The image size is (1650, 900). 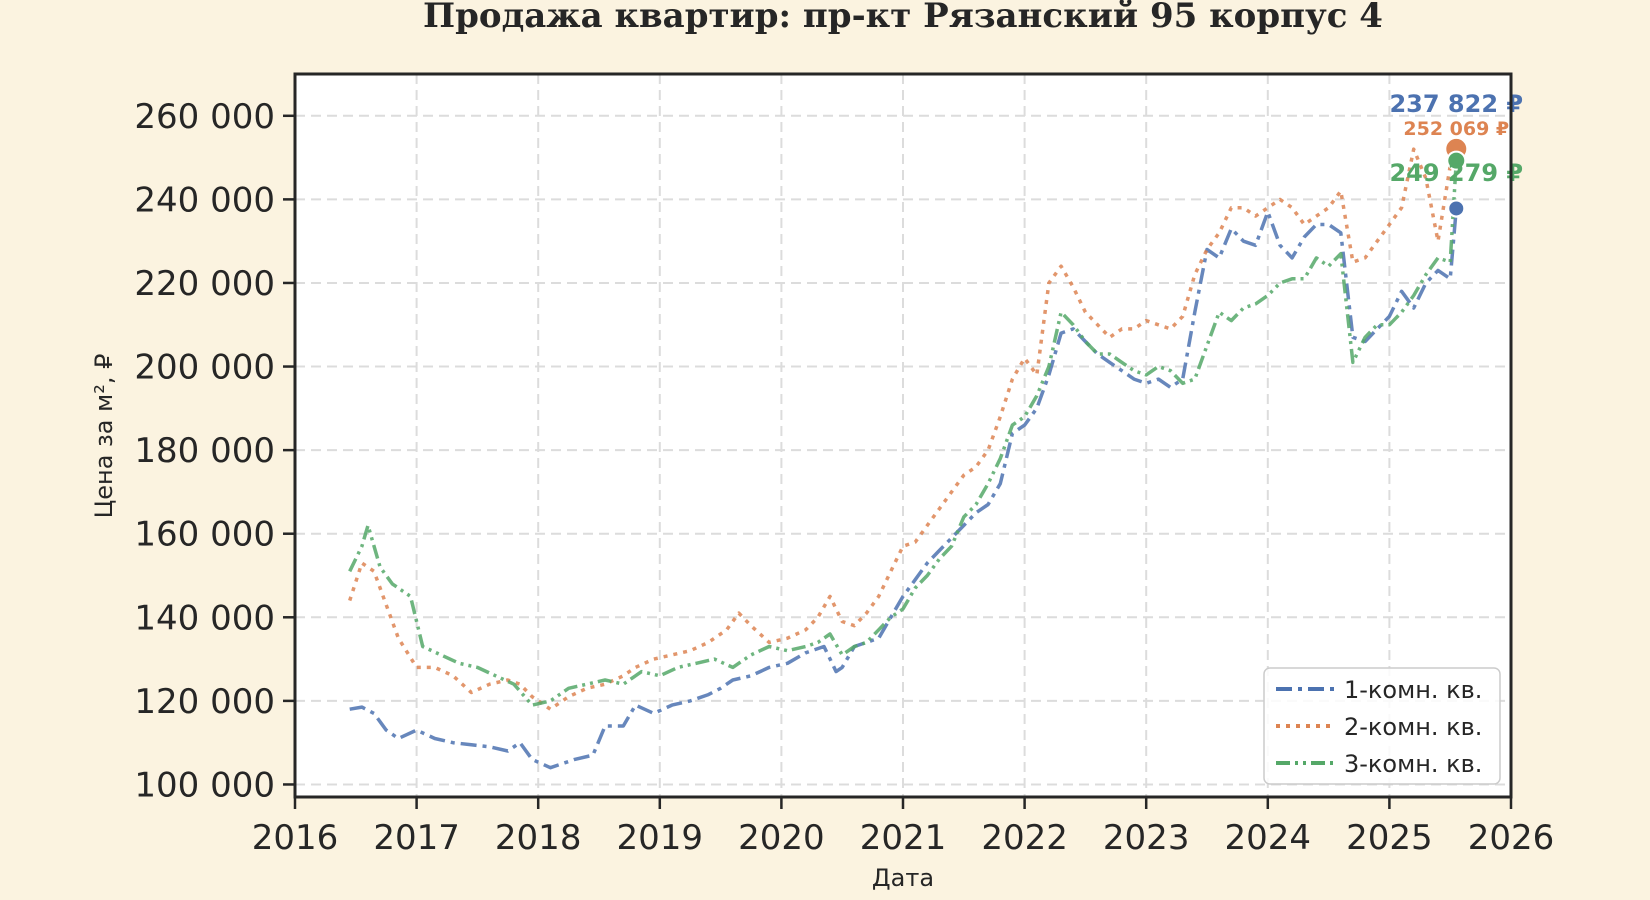 What do you see at coordinates (538, 838) in the screenshot?
I see `x-tick-label: 2018` at bounding box center [538, 838].